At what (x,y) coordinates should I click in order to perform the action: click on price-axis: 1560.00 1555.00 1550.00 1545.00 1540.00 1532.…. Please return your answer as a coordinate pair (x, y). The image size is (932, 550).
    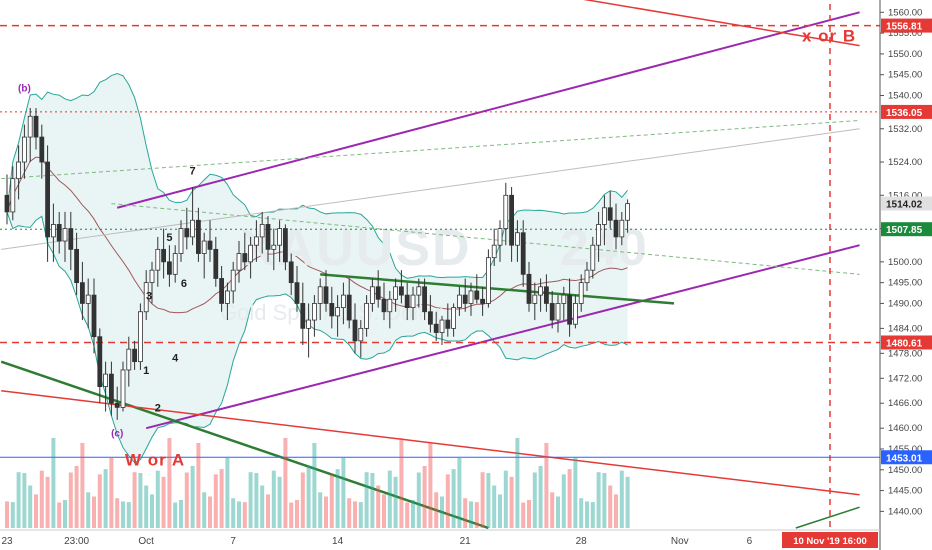
    Looking at the image, I should click on (905, 275).